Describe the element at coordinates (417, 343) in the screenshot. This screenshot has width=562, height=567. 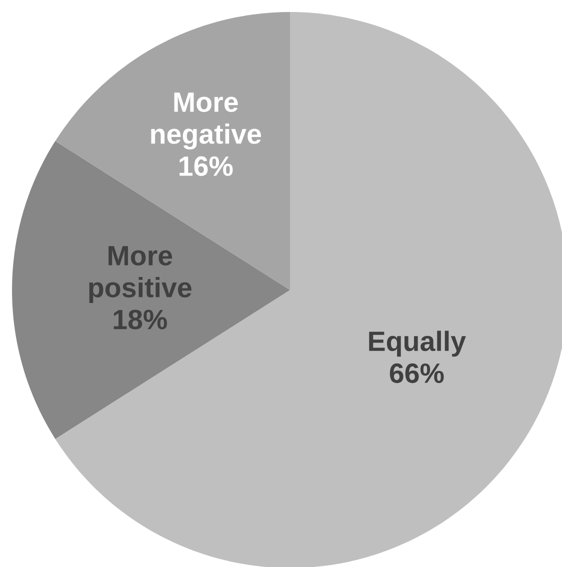
I see `slice-label: Equally` at that location.